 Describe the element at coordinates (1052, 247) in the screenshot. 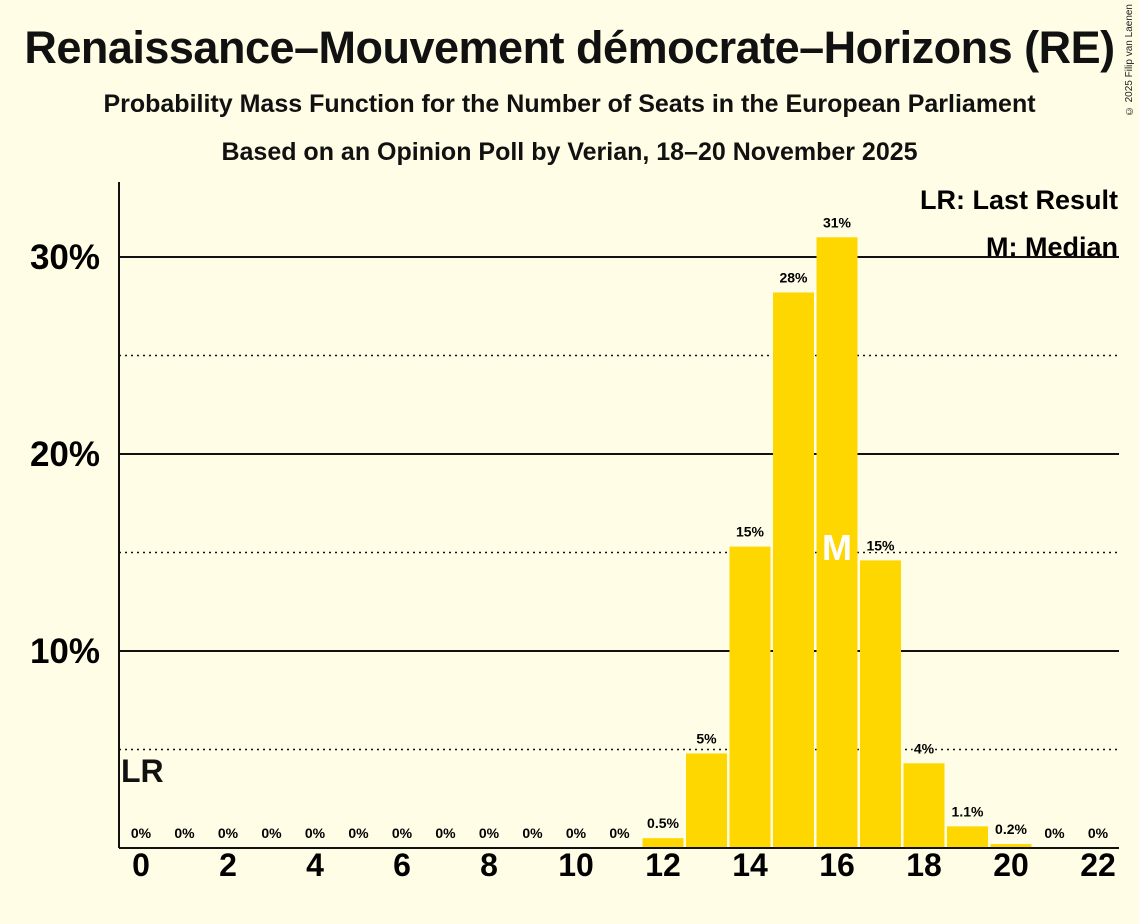

I see `legend-median: M: Median` at that location.